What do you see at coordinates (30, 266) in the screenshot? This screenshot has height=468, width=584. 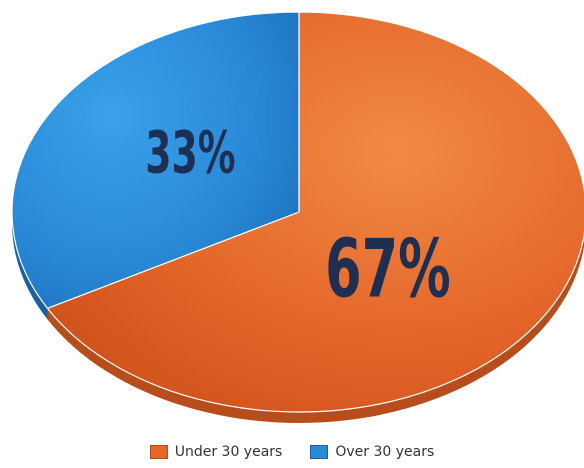 I see `pie-side-over-30-years` at bounding box center [30, 266].